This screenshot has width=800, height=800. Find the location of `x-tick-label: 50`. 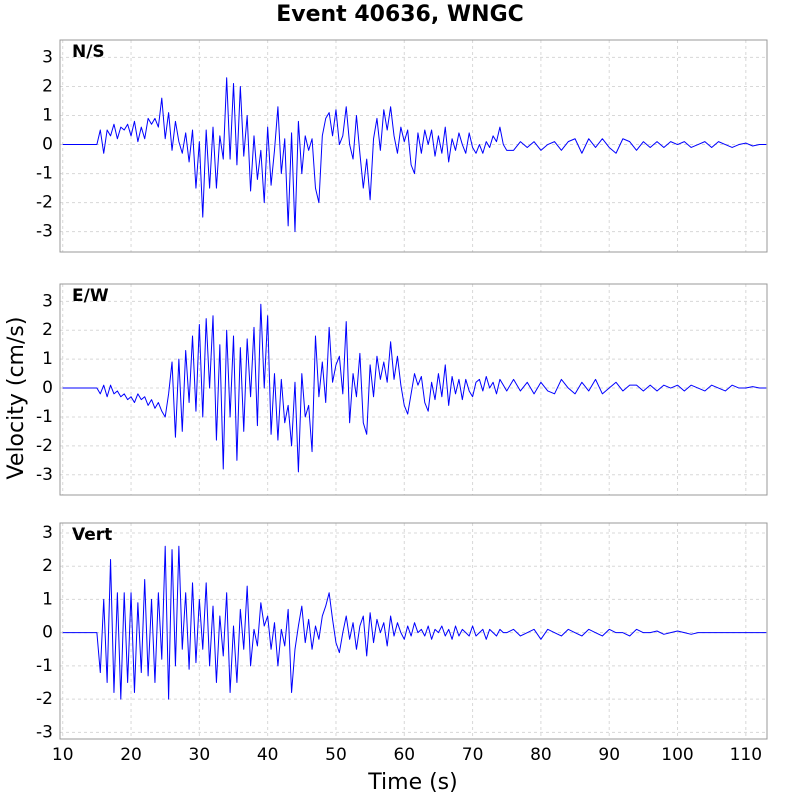

x-tick-label: 50 is located at coordinates (336, 755).